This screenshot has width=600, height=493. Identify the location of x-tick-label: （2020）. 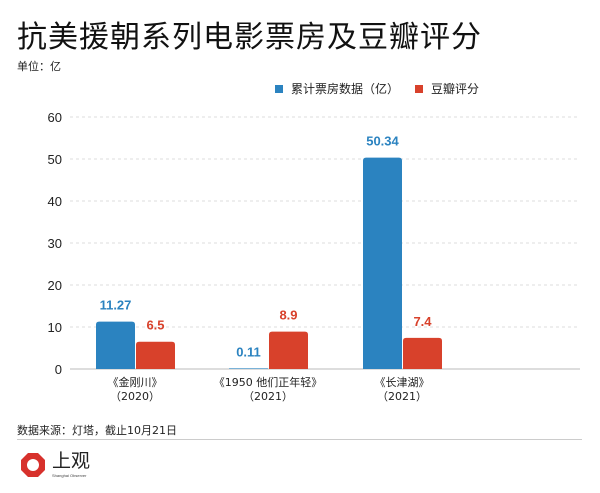
(135, 396).